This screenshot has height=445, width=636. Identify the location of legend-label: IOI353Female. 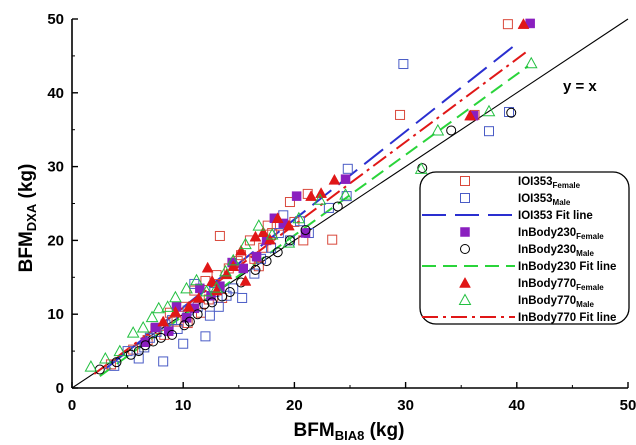
(549, 183).